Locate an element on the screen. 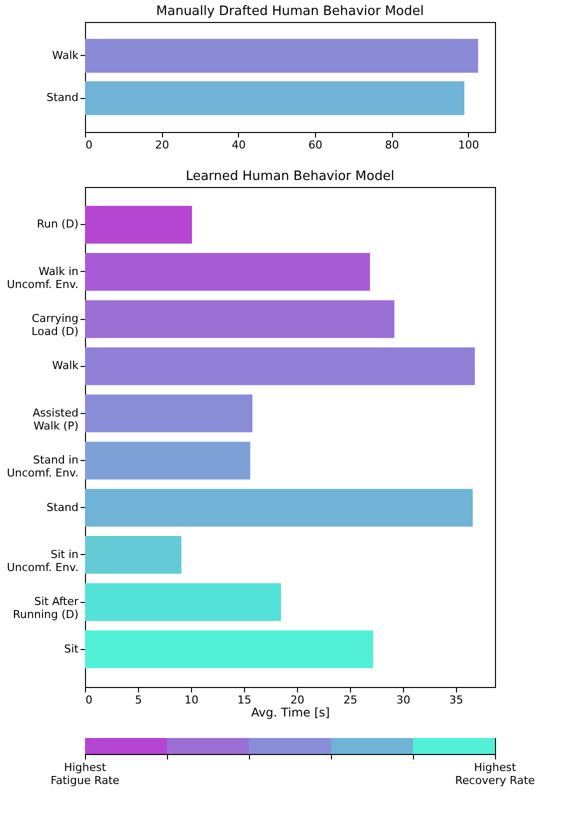 The height and width of the screenshot is (831, 576). y-tick-label: Run (D) is located at coordinates (57, 224).